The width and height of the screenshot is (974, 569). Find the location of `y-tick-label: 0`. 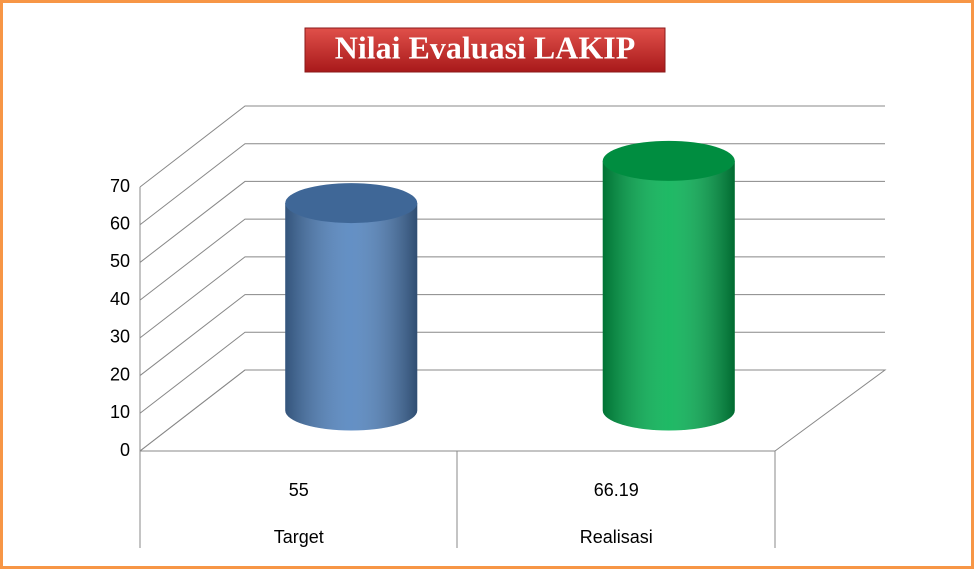

y-tick-label: 0 is located at coordinates (125, 450).